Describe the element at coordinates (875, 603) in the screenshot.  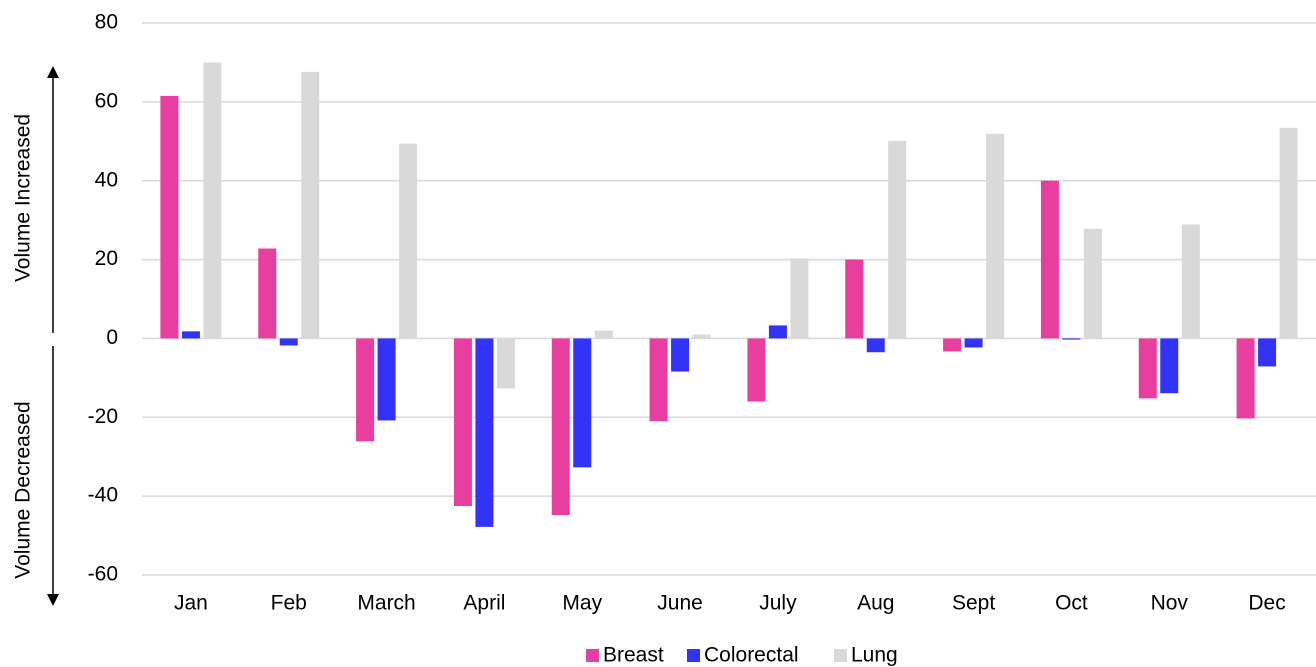
I see `x-tick-label: Aug` at that location.